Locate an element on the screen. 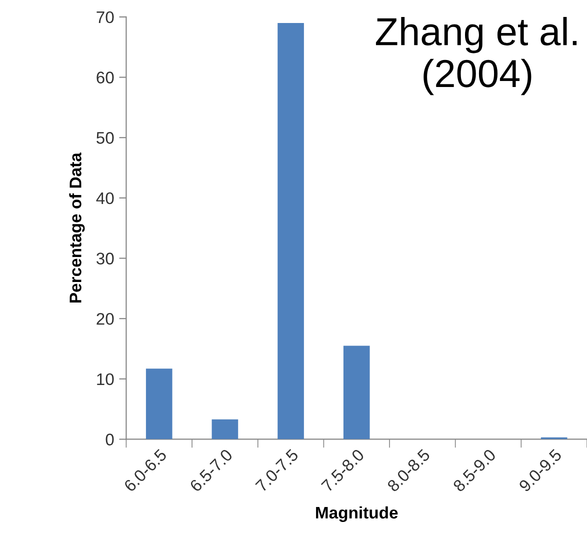  y-tick-label: 20 is located at coordinates (105, 318).